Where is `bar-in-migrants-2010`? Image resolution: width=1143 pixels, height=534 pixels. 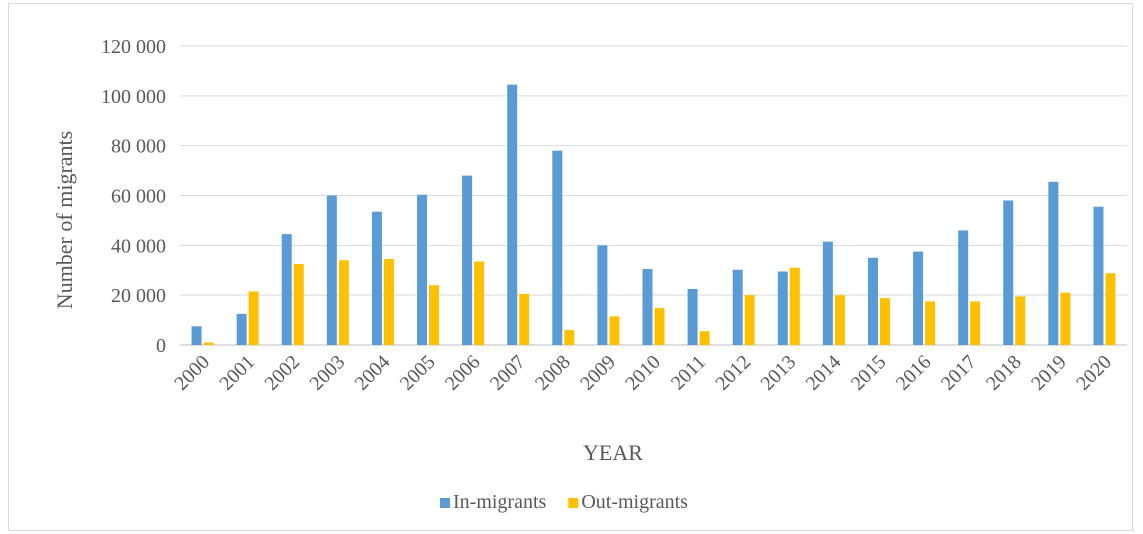 bar-in-migrants-2010 is located at coordinates (647, 307).